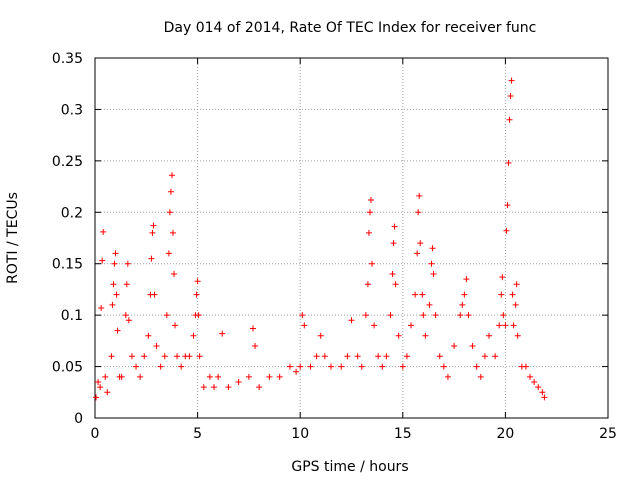  Describe the element at coordinates (67, 162) in the screenshot. I see `y-tick-label: 0.25` at that location.